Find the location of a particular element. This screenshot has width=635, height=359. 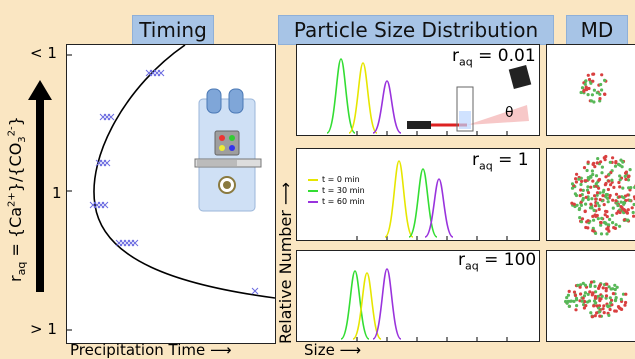

timing-tick-bot: > 1 is located at coordinates (43, 329).